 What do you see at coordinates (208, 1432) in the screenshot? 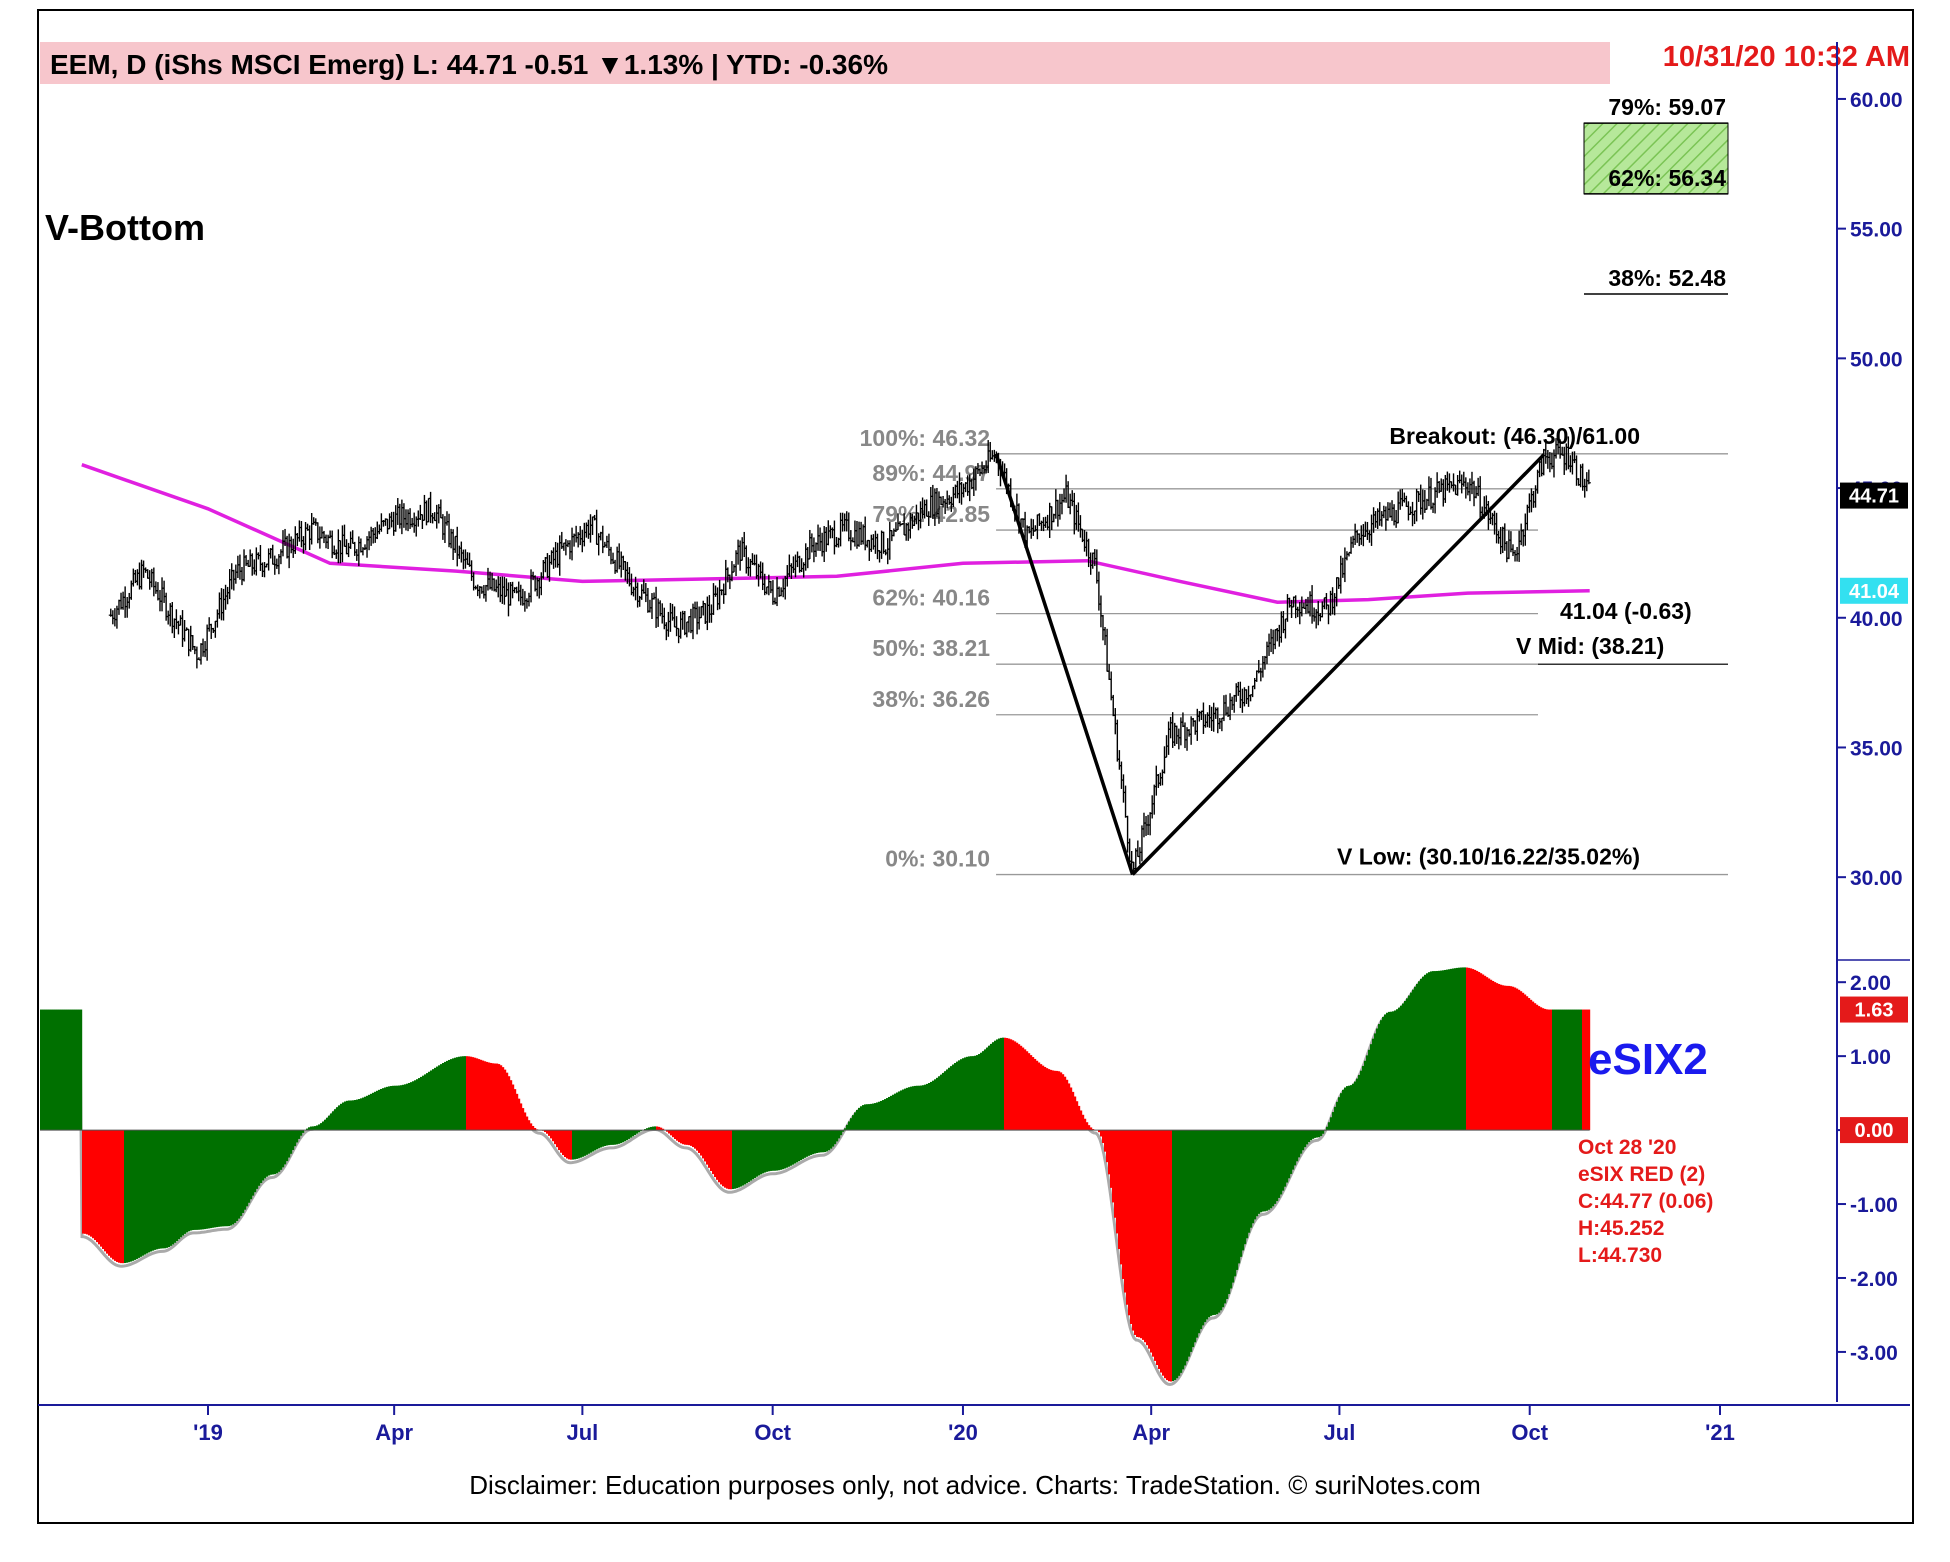
I see `x-tick-label: '19` at bounding box center [208, 1432].